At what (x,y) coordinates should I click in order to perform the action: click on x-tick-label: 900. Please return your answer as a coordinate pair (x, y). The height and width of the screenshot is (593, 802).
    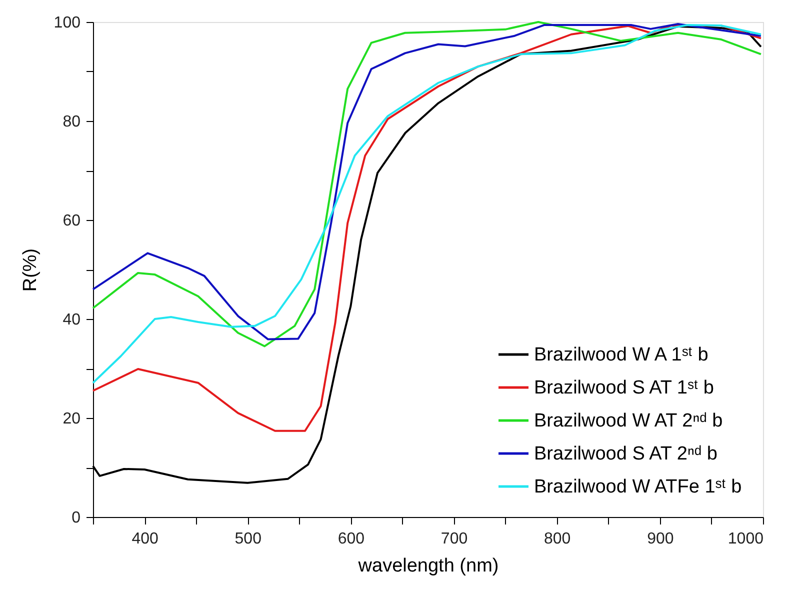
    Looking at the image, I should click on (660, 539).